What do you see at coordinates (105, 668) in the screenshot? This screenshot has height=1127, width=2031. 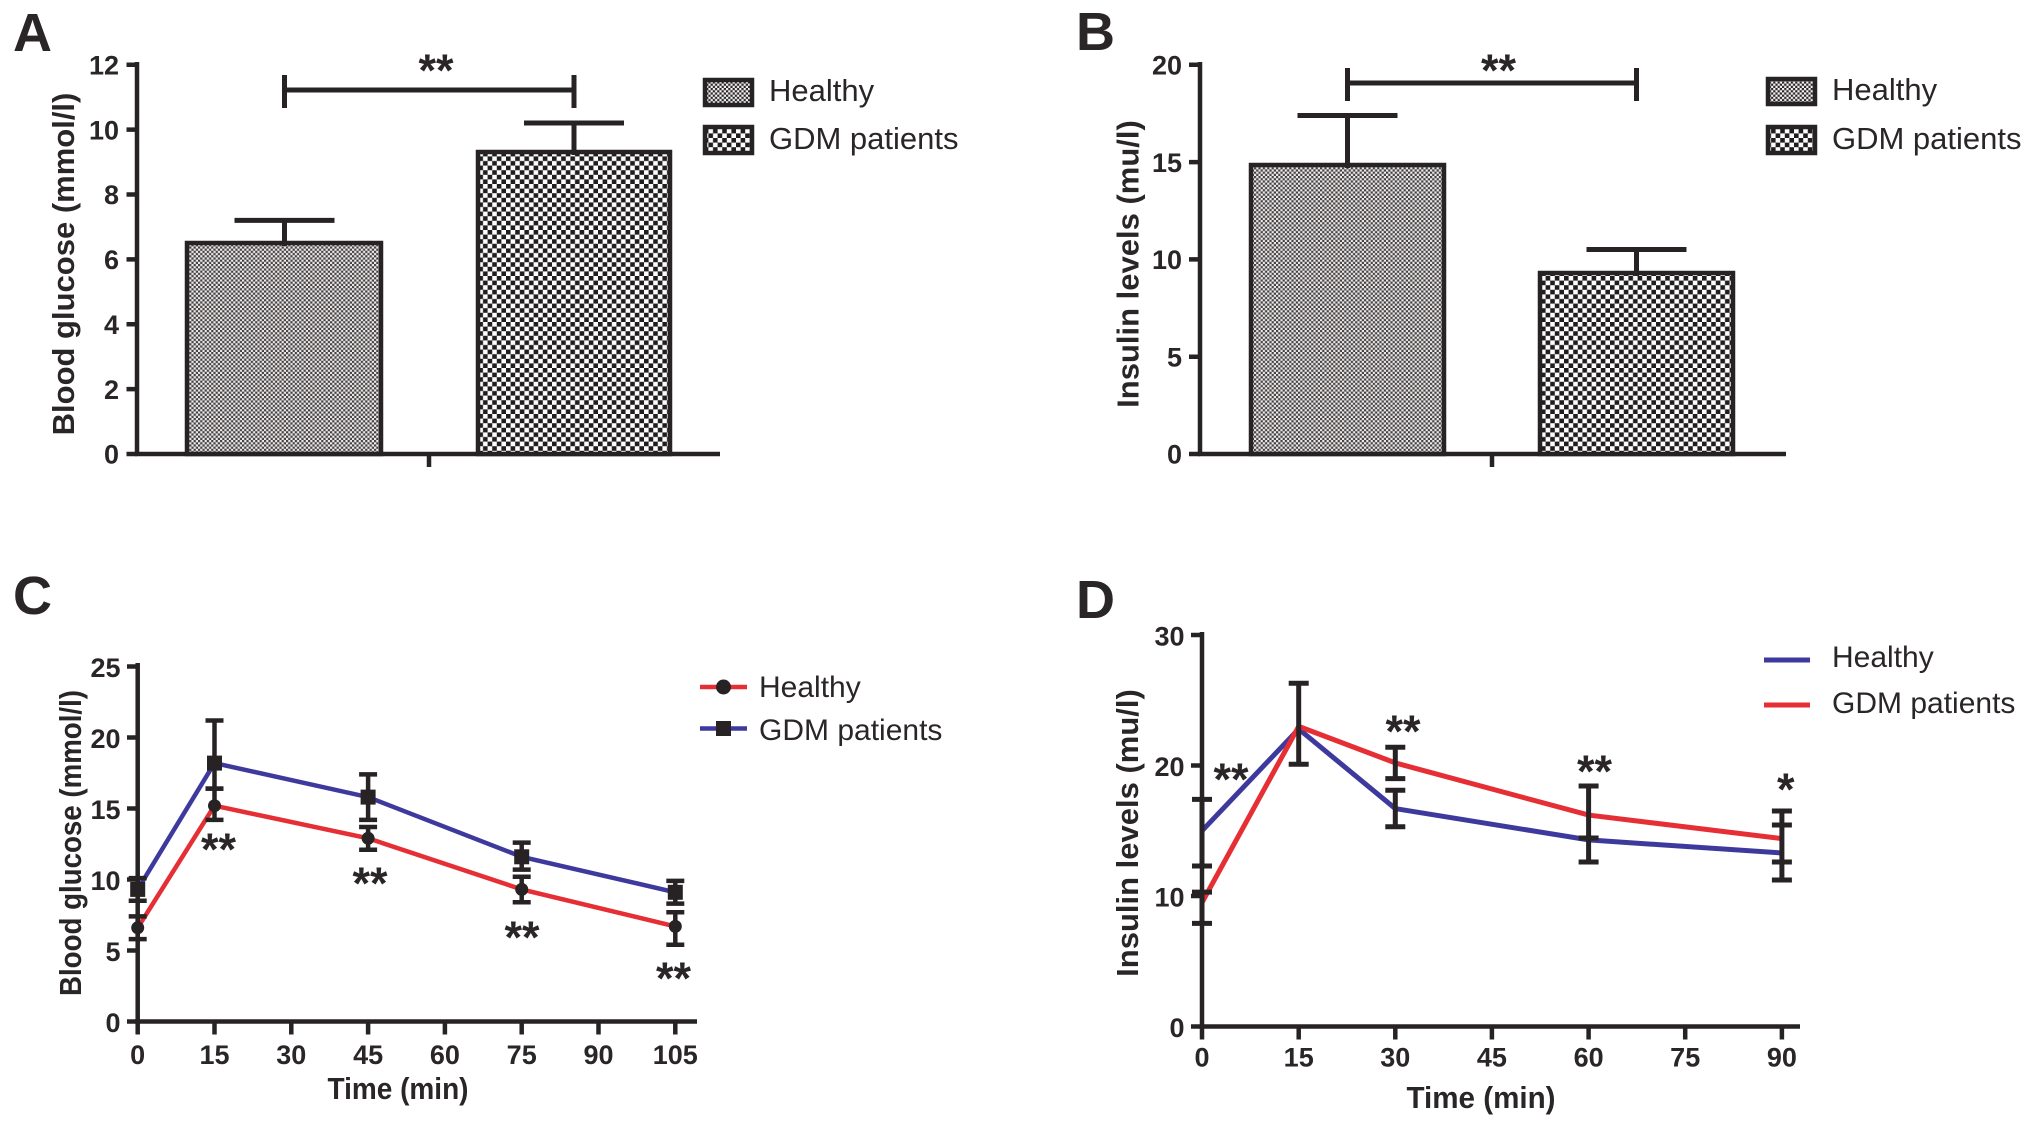 I see `svg-text: 25` at bounding box center [105, 668].